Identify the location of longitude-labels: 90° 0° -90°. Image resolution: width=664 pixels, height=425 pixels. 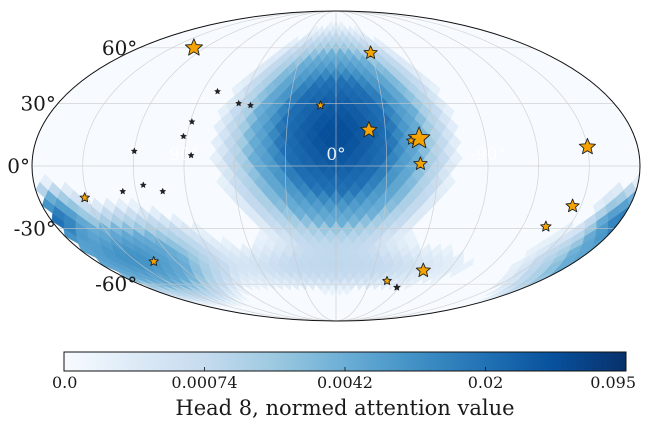
(337, 155).